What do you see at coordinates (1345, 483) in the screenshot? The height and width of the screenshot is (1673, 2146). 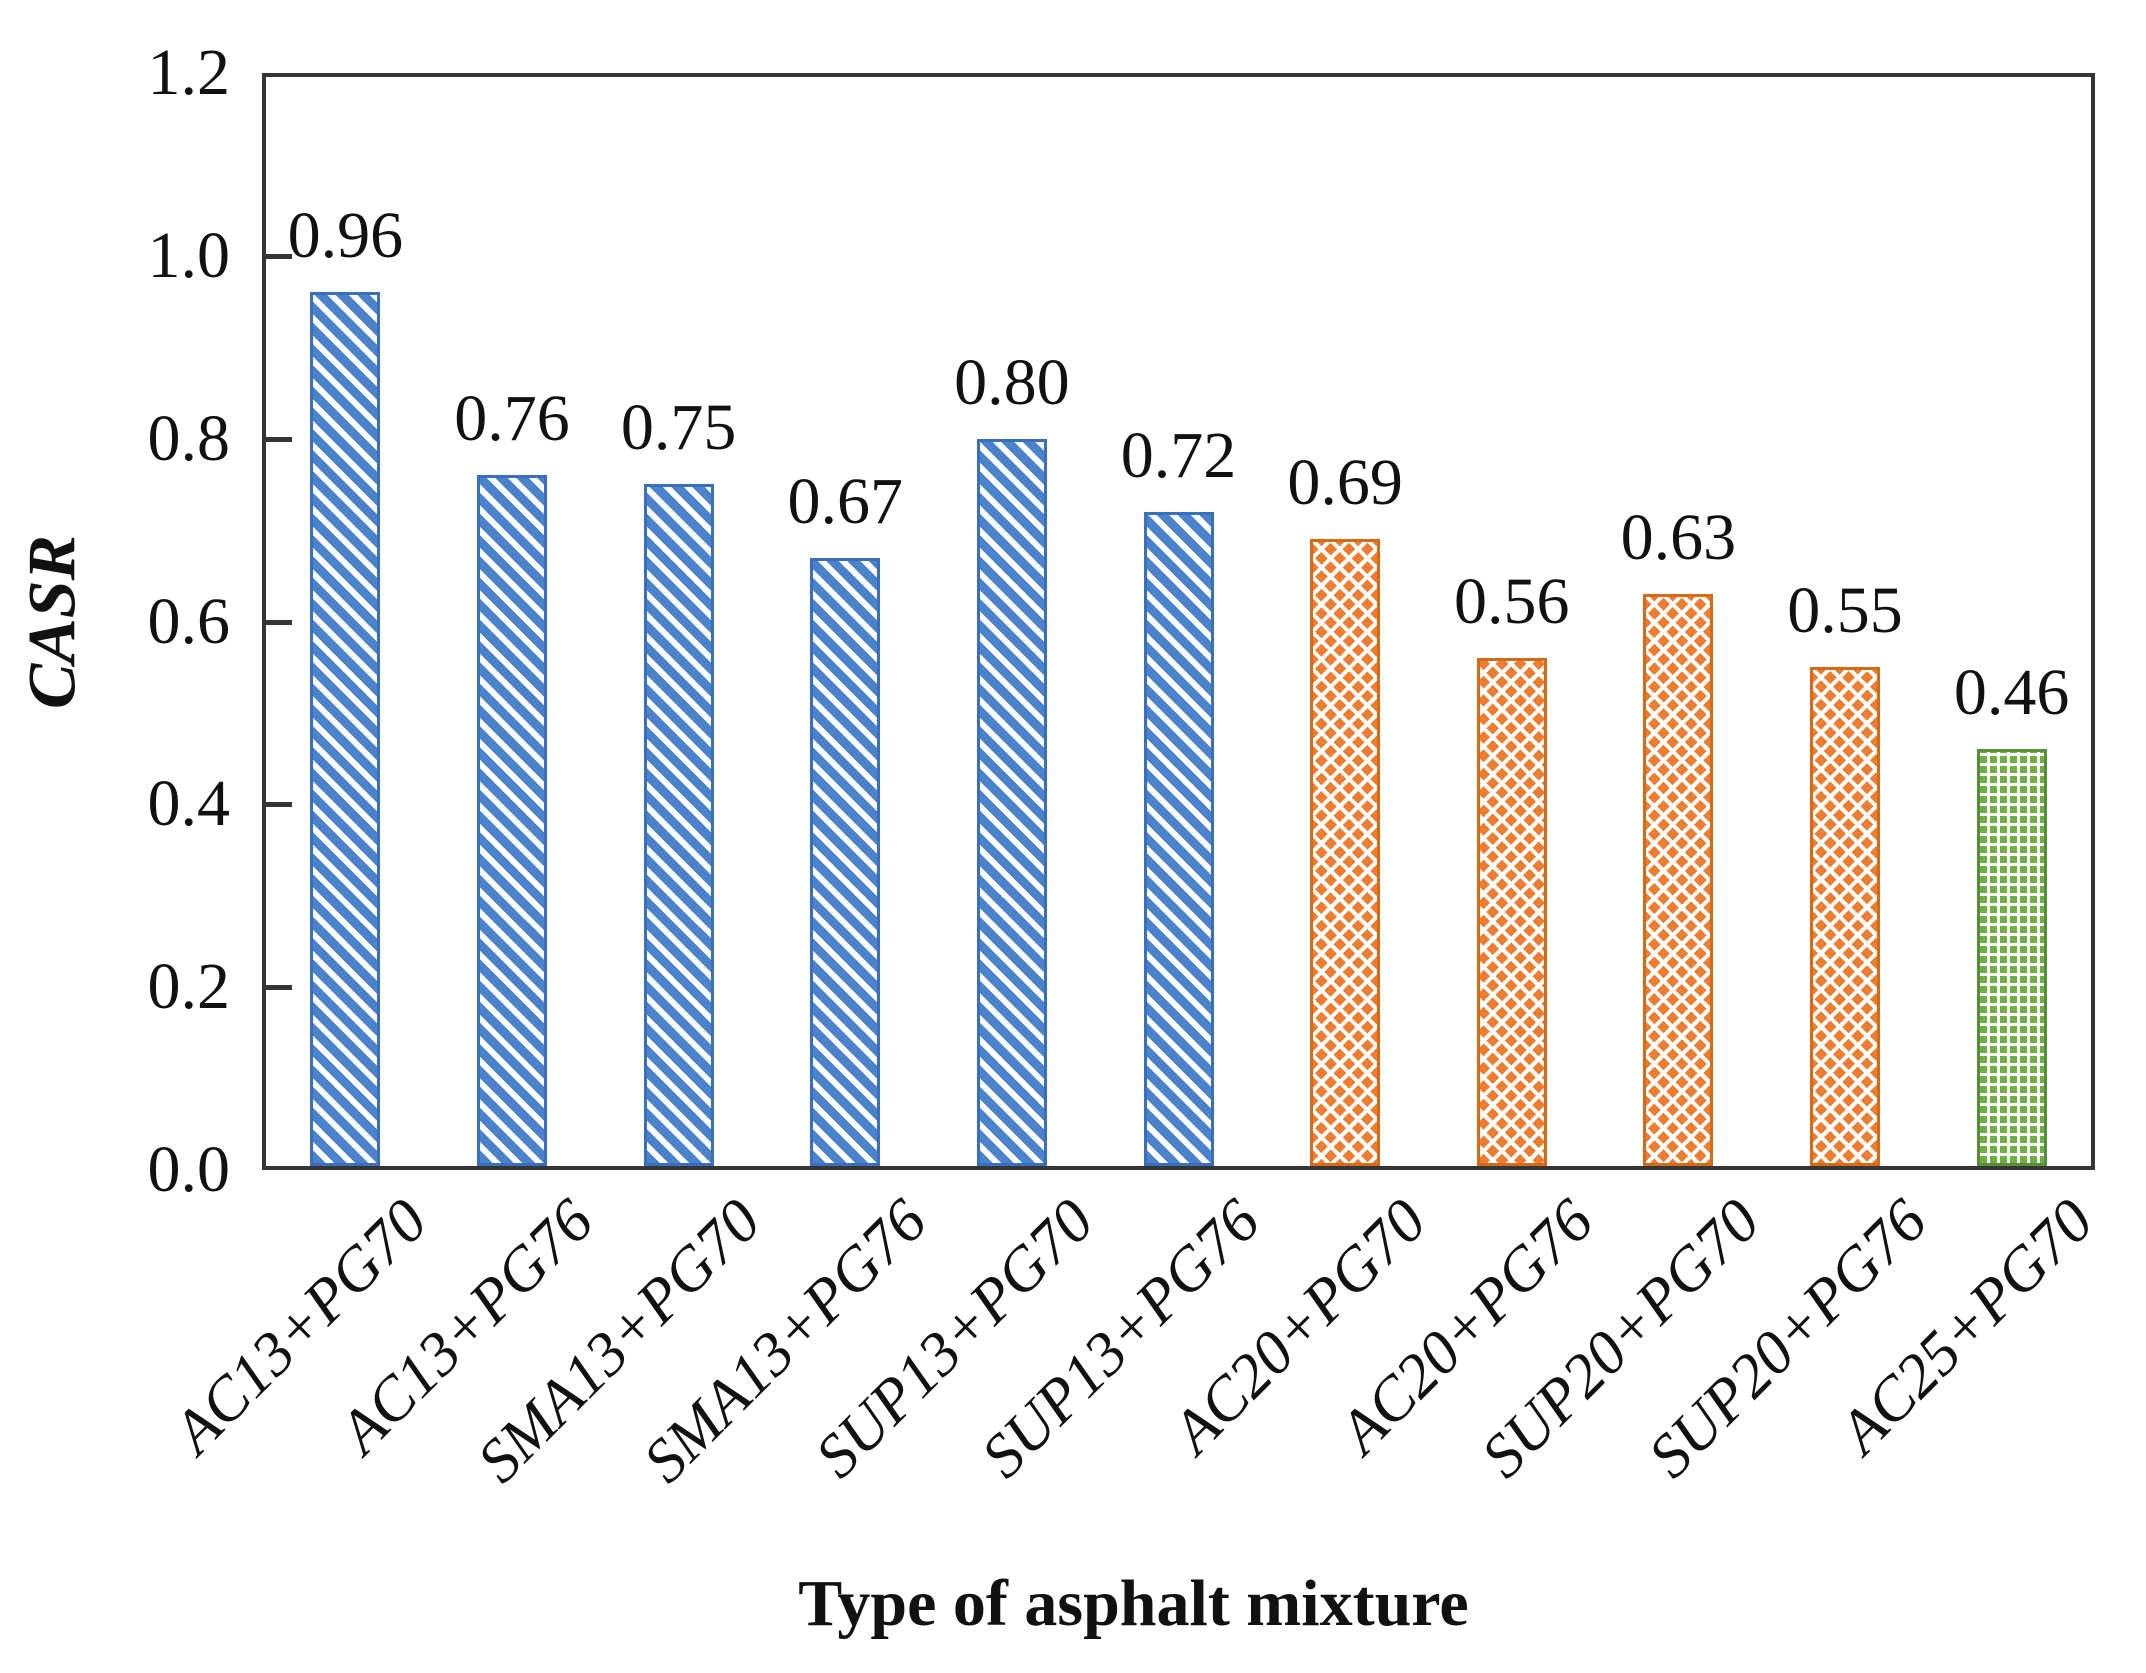 I see `bar-value-label: 0.69` at bounding box center [1345, 483].